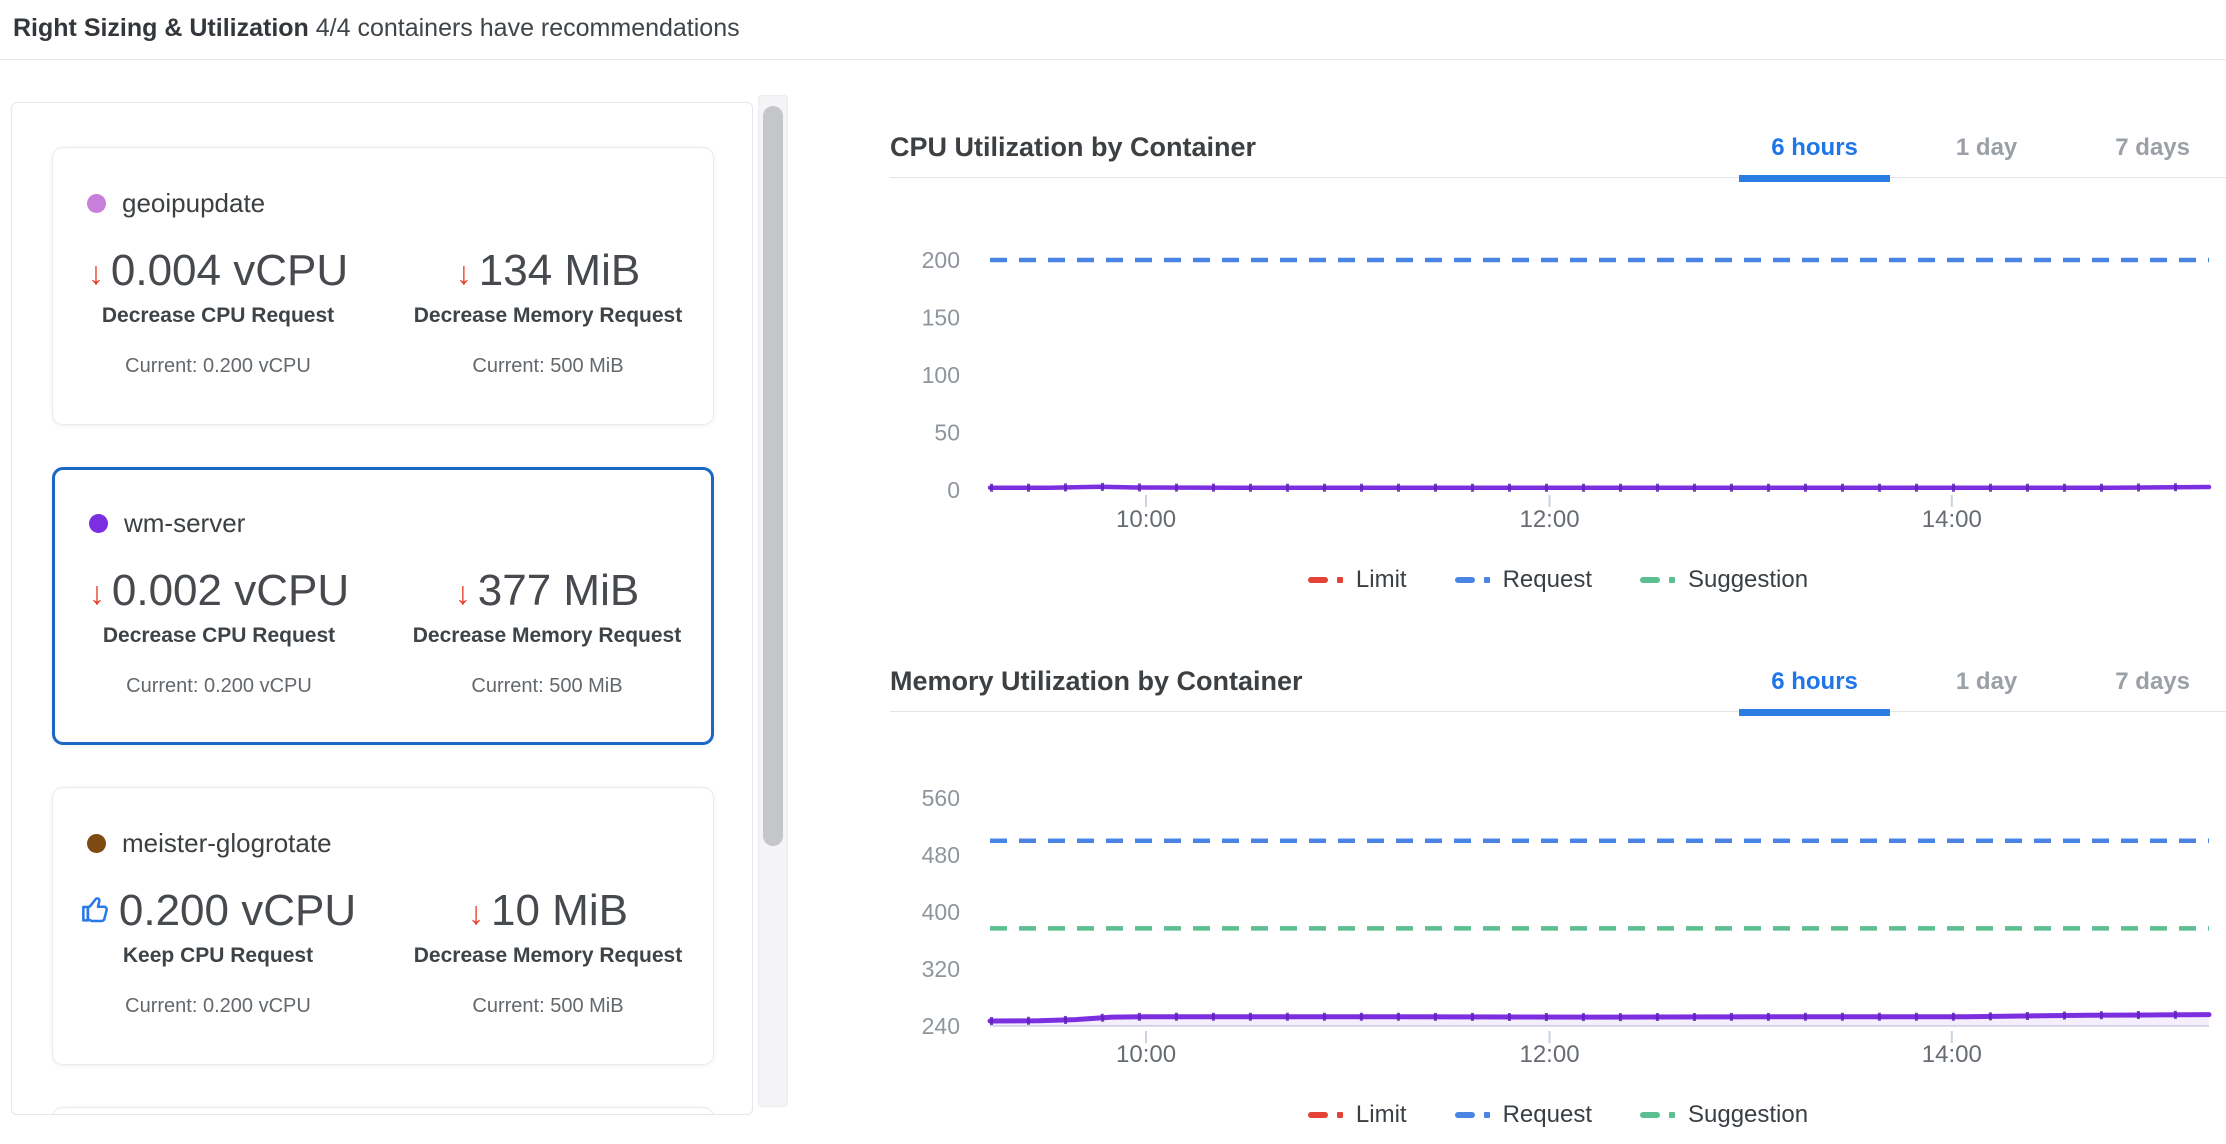  Describe the element at coordinates (185, 523) in the screenshot. I see `container-name: wm-server` at that location.